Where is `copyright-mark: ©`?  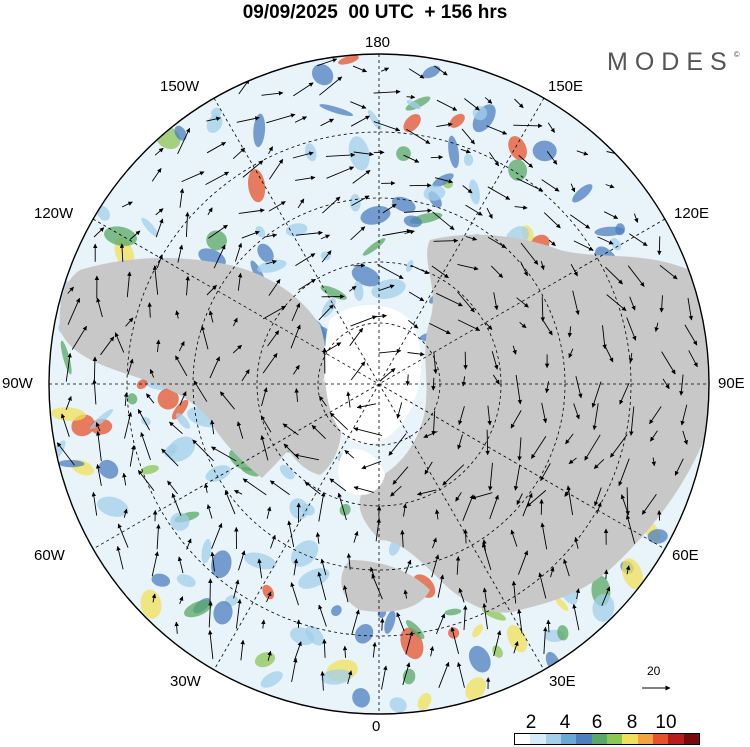 copyright-mark: © is located at coordinates (736, 54).